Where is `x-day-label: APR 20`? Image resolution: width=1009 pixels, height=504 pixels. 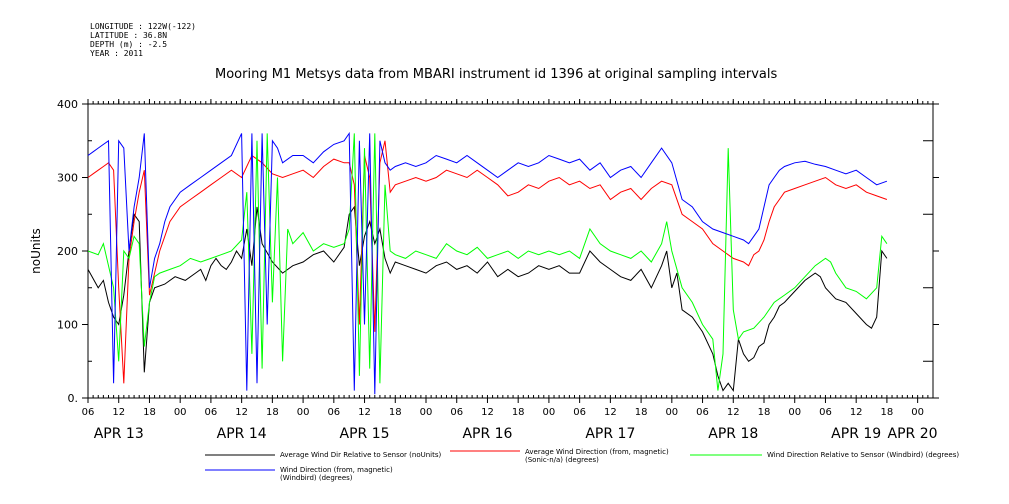 x-day-label: APR 20 is located at coordinates (913, 434).